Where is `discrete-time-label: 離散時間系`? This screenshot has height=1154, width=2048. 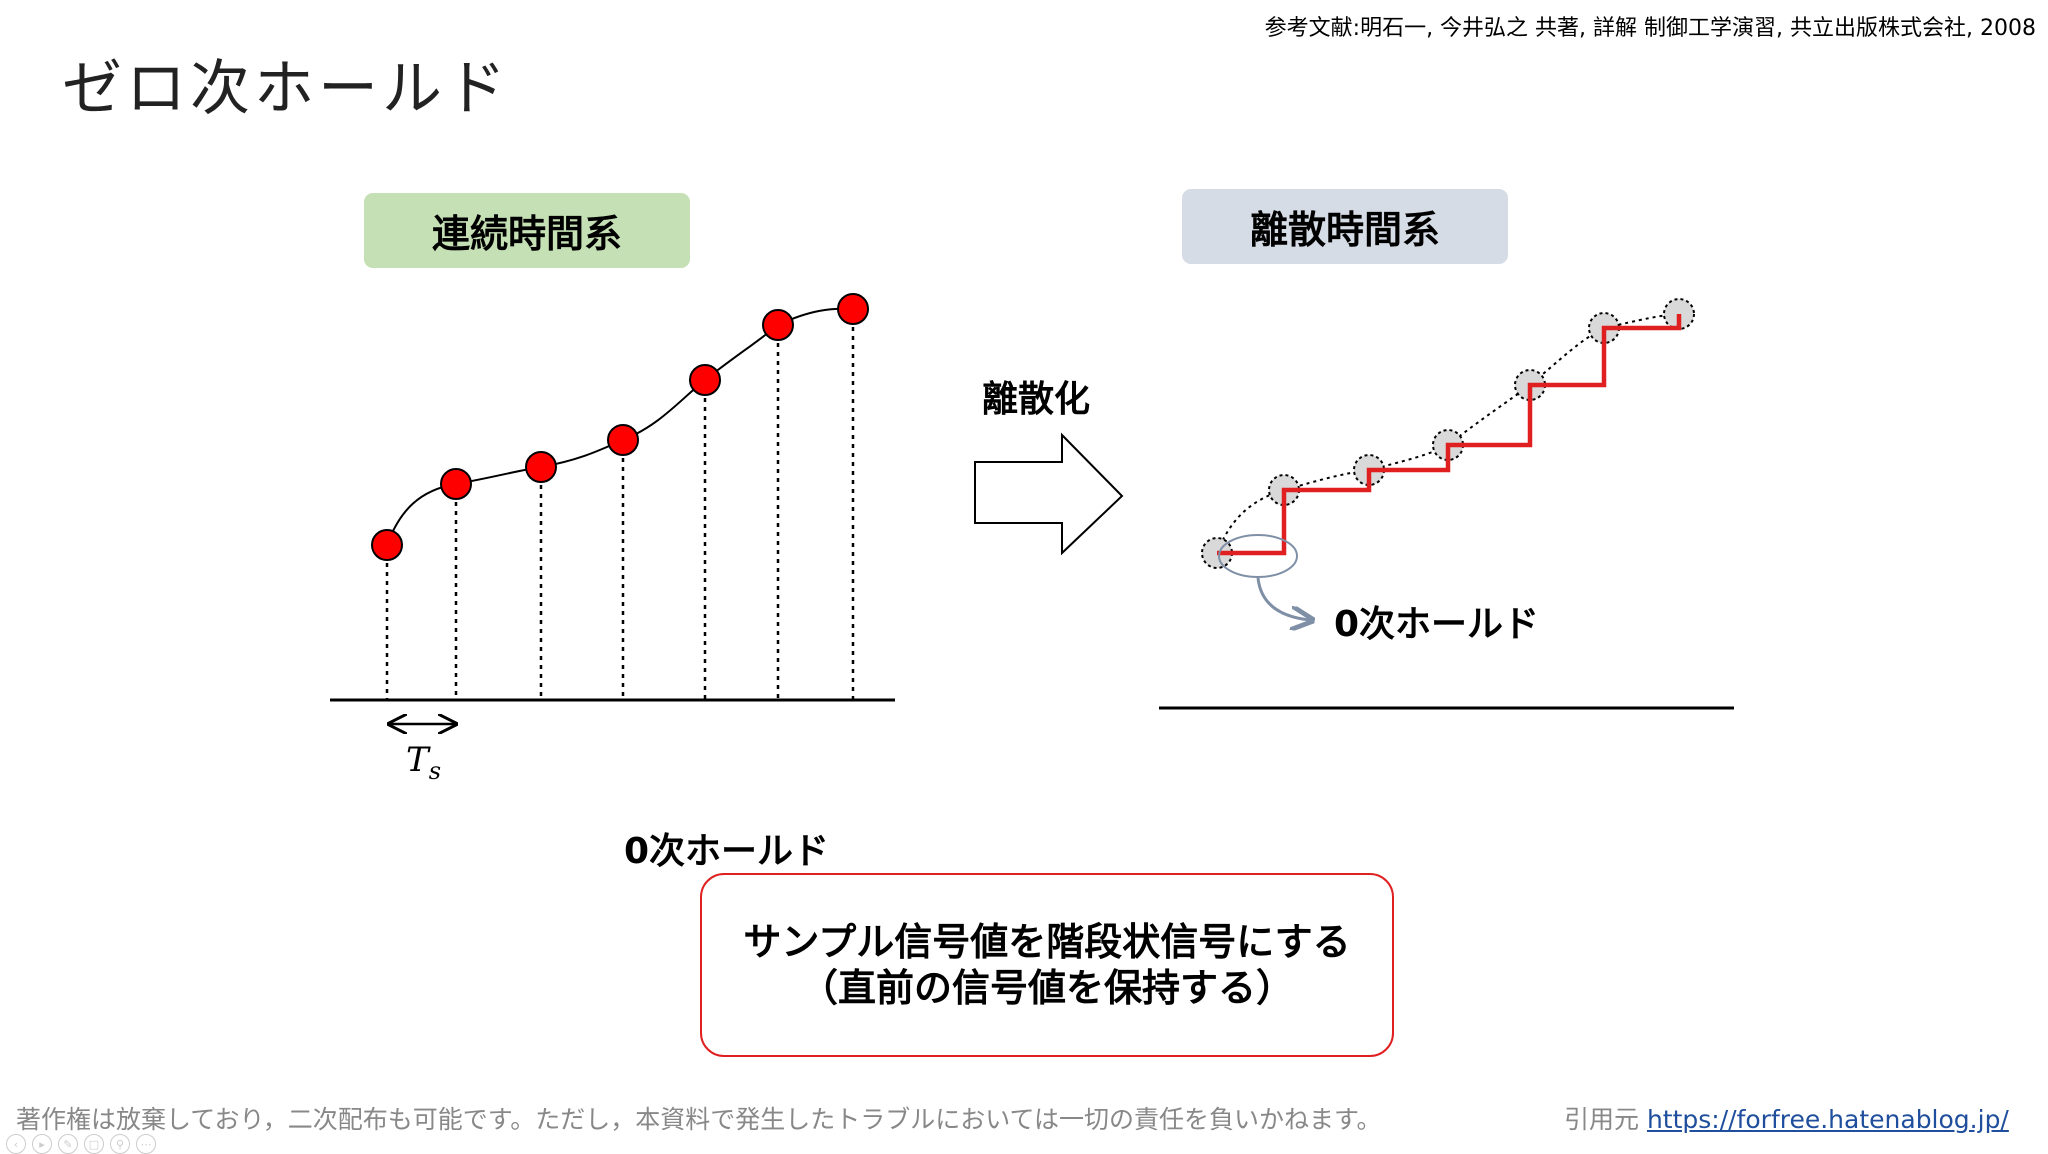
discrete-time-label: 離散時間系 is located at coordinates (1345, 226).